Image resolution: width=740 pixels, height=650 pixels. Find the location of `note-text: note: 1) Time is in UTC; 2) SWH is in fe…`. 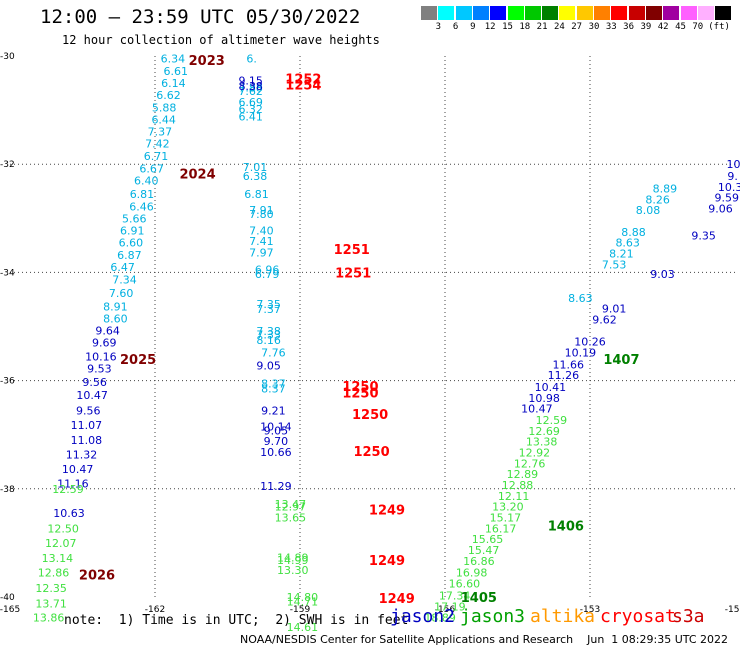

note-text: note: 1) Time is in UTC; 2) SWH is in fe… is located at coordinates (236, 620).